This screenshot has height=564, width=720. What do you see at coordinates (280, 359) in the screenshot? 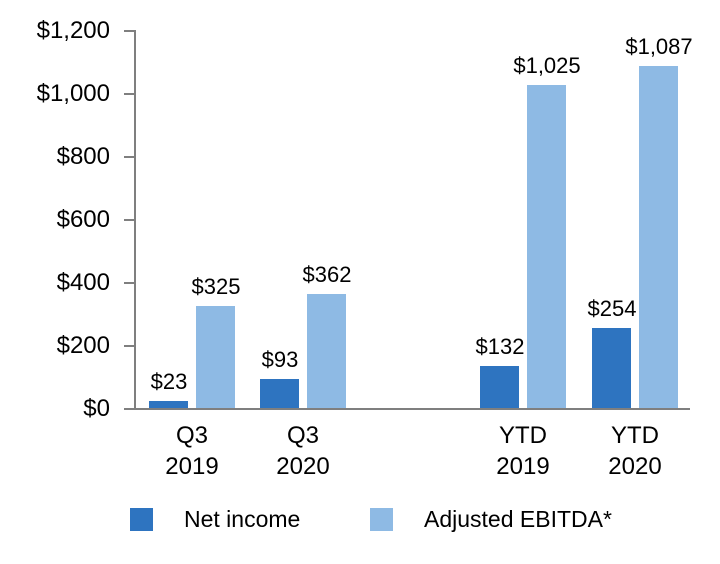
I see `bar-value-label: $93` at bounding box center [280, 359].